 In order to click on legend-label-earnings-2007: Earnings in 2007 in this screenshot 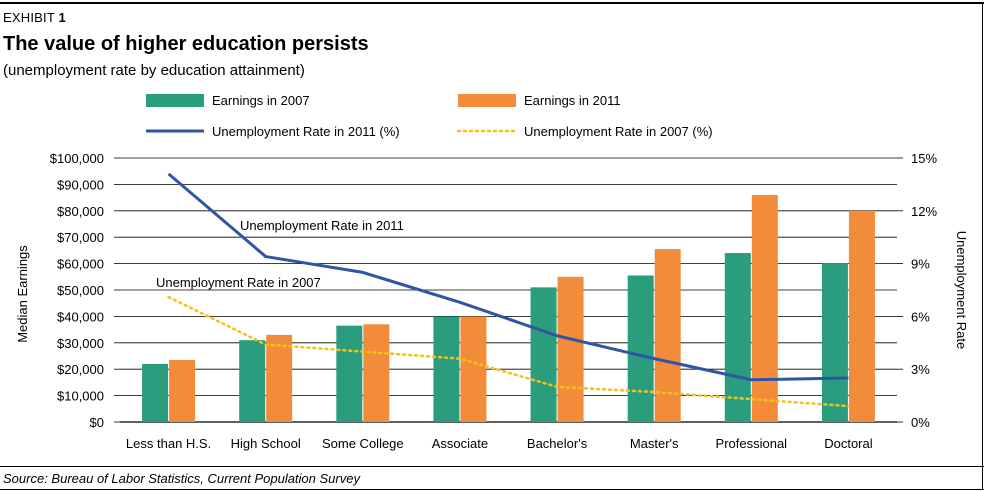, I will do `click(261, 100)`.